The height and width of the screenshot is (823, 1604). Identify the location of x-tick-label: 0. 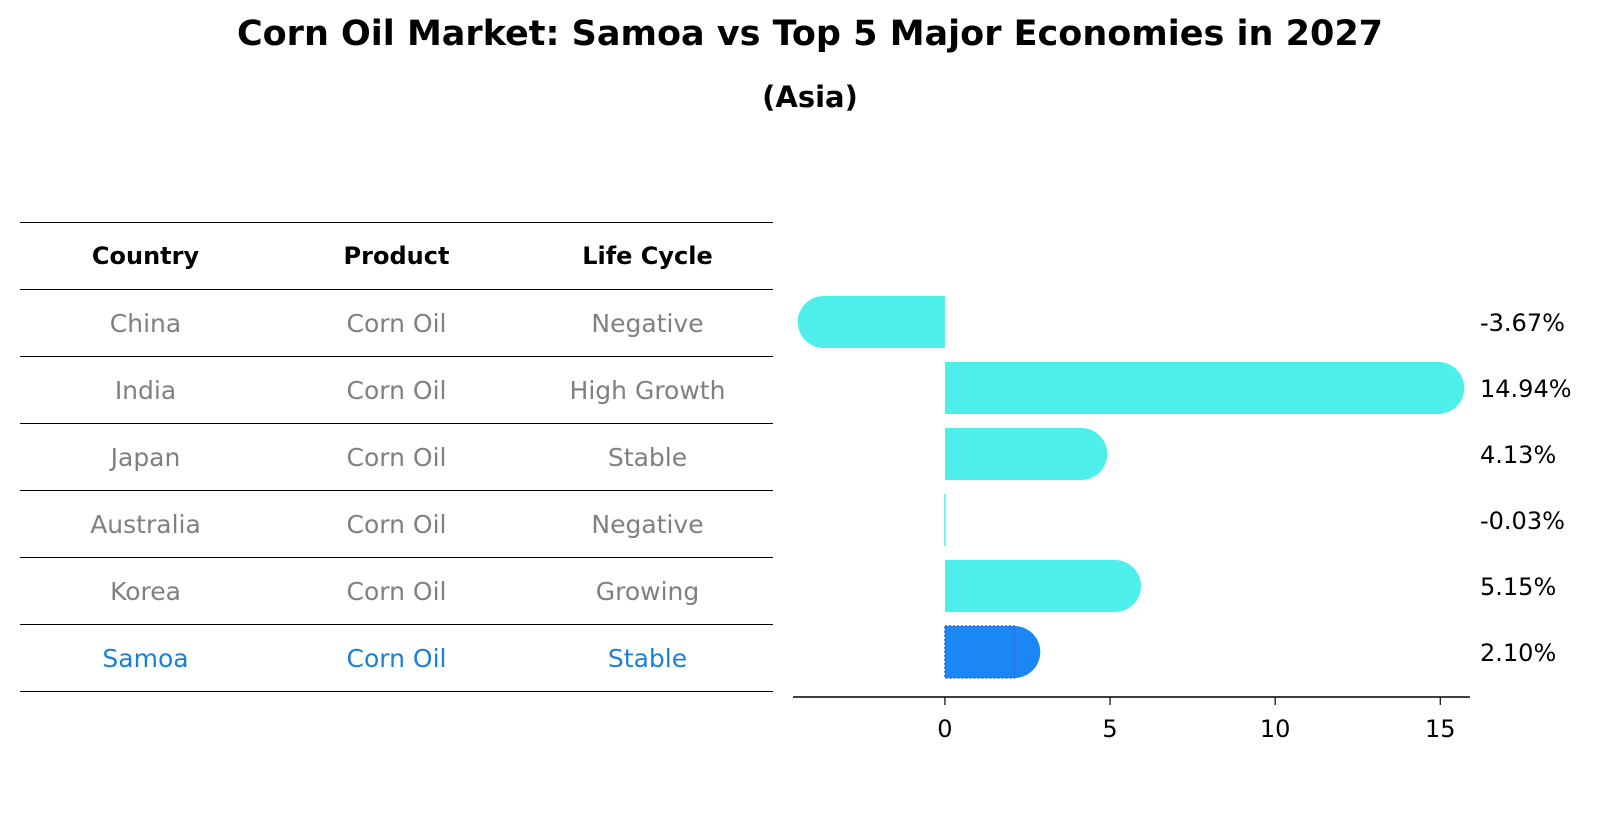
(944, 729).